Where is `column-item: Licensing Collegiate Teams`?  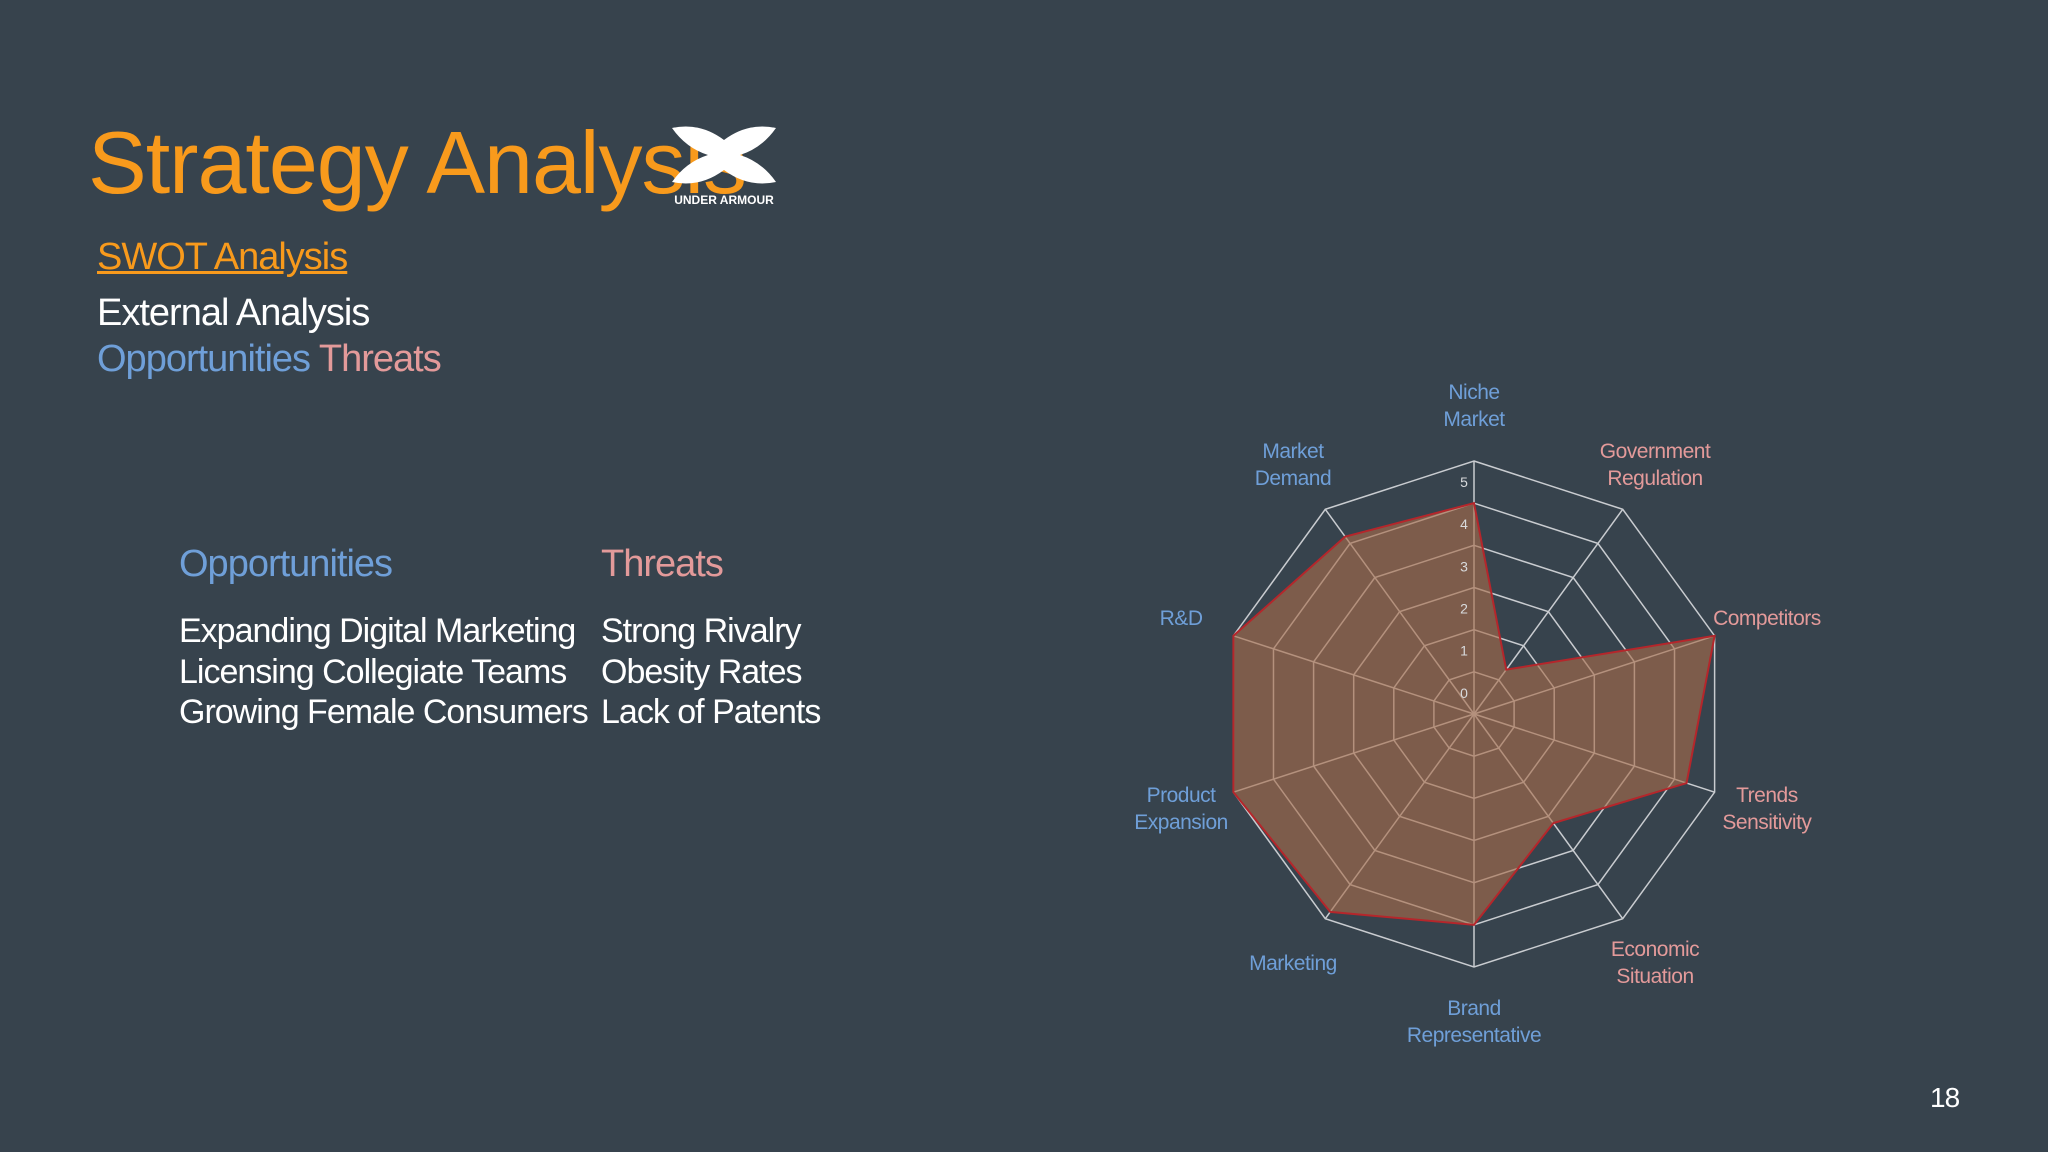
column-item: Licensing Collegiate Teams is located at coordinates (373, 671).